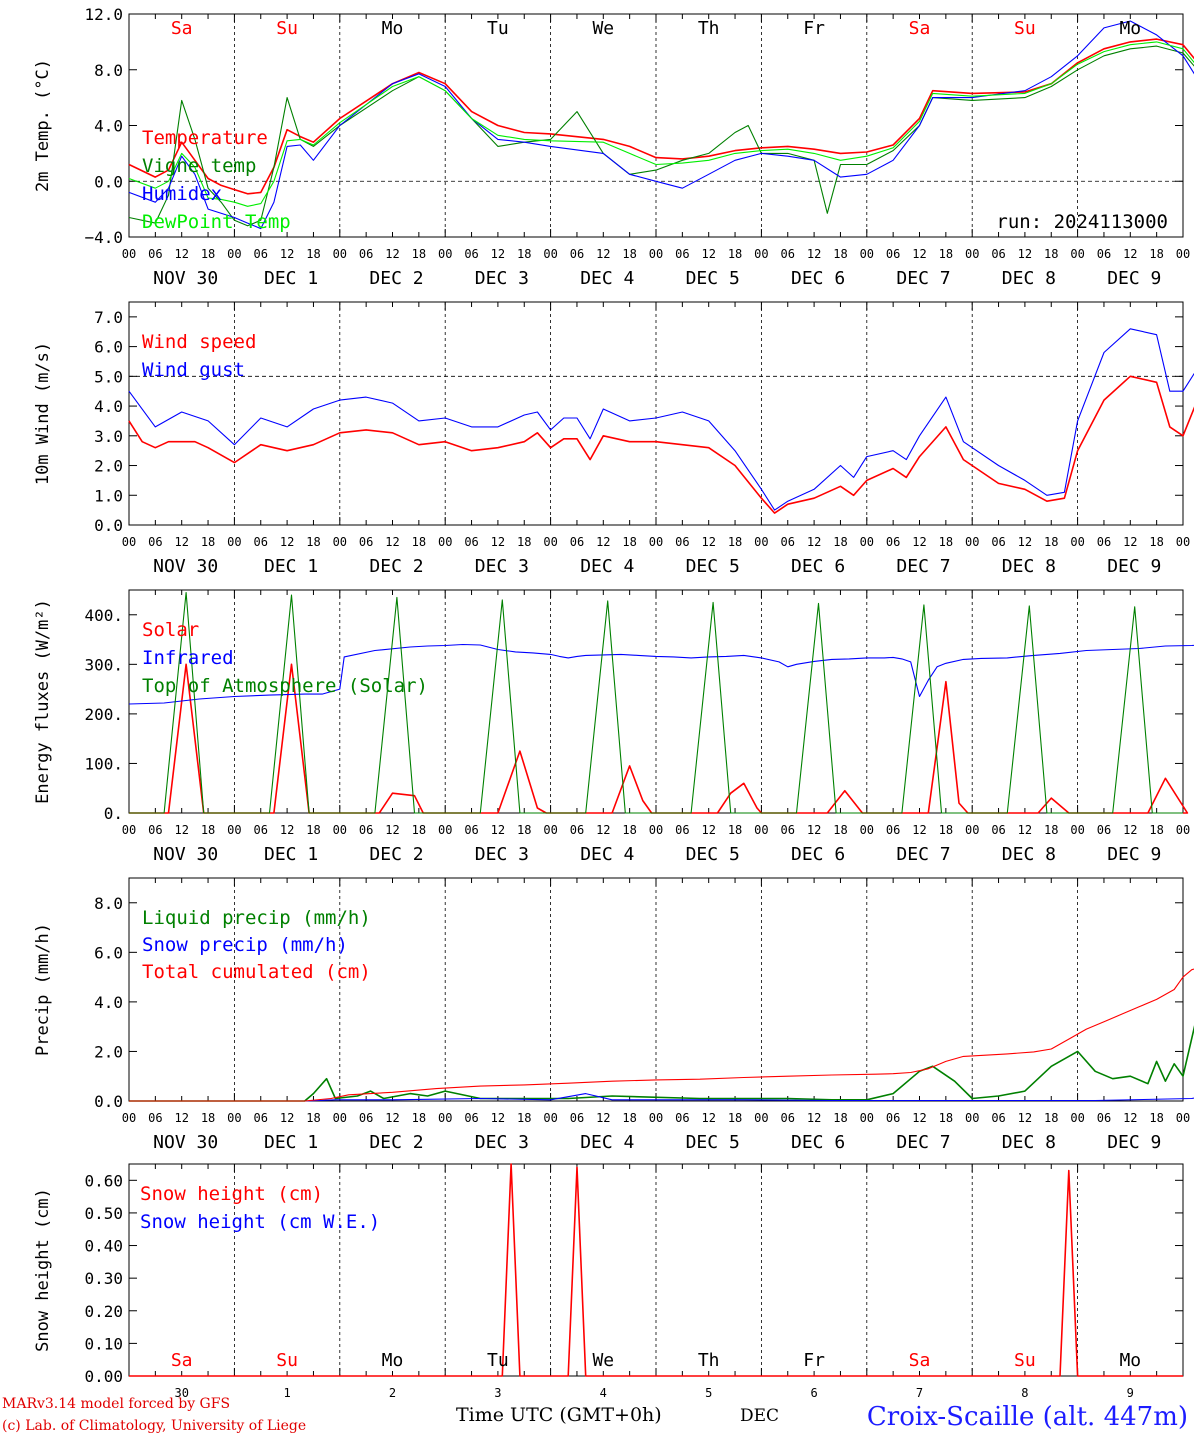 The height and width of the screenshot is (1440, 1194). What do you see at coordinates (103, 1311) in the screenshot?
I see `y-tick-label: 0.20` at bounding box center [103, 1311].